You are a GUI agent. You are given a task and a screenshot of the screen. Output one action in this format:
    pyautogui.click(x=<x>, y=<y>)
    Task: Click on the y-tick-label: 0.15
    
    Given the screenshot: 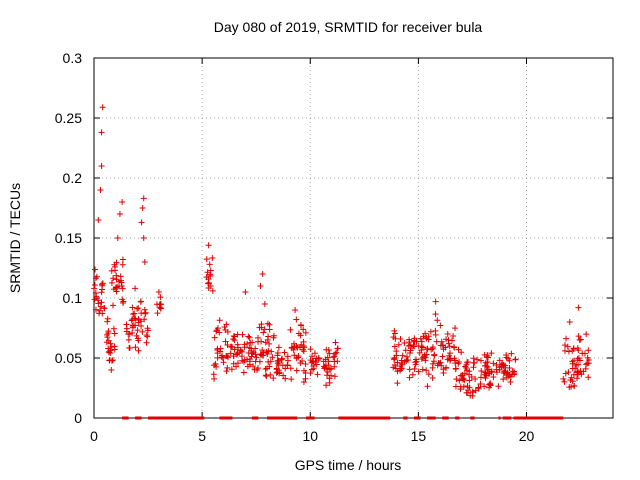 What is the action you would take?
    pyautogui.click(x=68, y=238)
    